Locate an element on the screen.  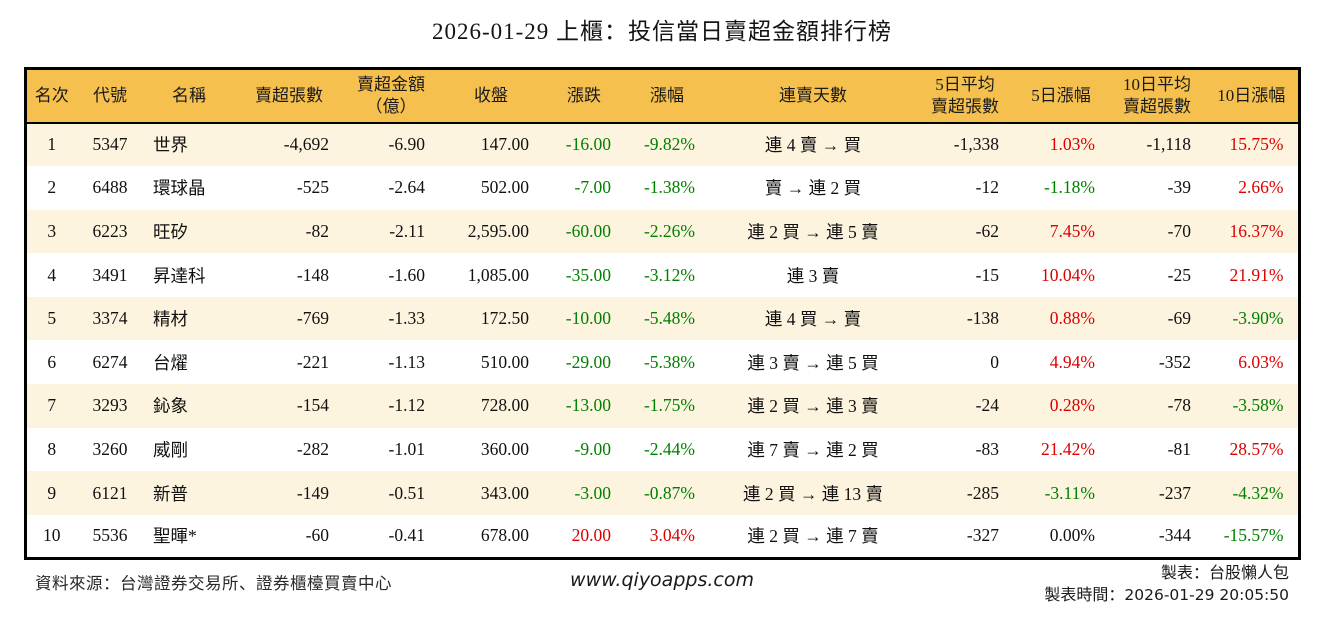
change-pct-cell: -2.44% is located at coordinates (667, 449).